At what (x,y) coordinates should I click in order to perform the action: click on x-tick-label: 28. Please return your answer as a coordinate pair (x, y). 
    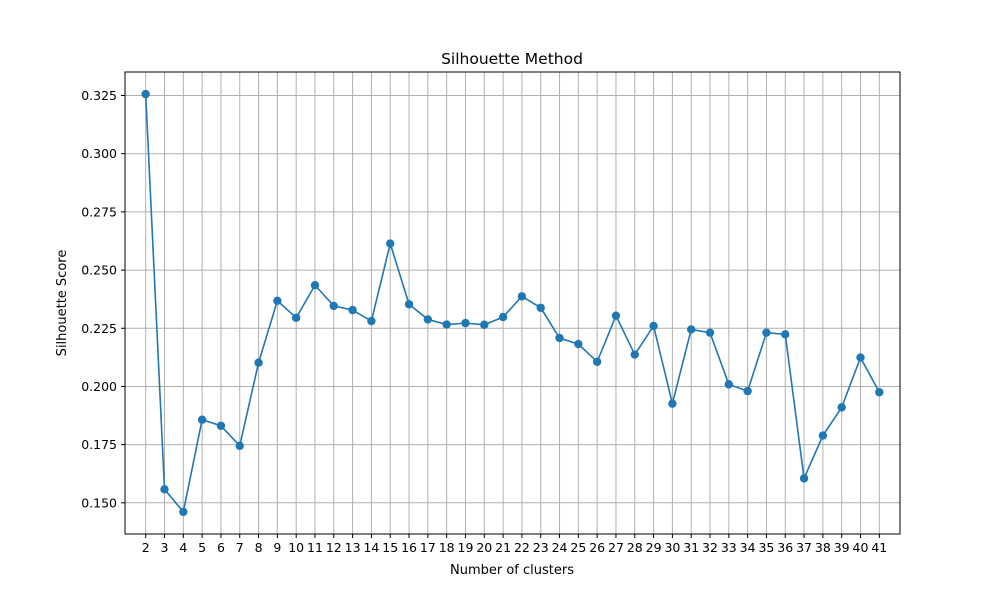
    Looking at the image, I should click on (635, 547).